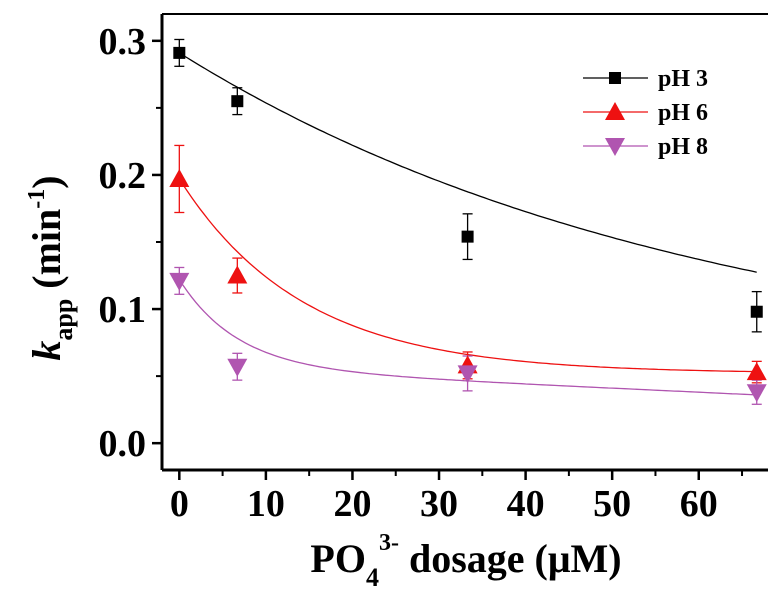 Image resolution: width=768 pixels, height=592 pixels. I want to click on legend-label: pH 8, so click(683, 147).